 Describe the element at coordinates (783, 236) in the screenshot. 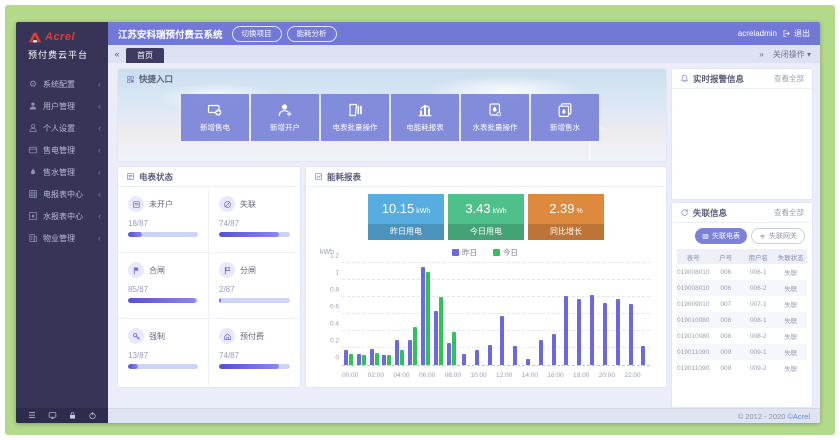

I see `offline-filter-label: 失联网关` at that location.